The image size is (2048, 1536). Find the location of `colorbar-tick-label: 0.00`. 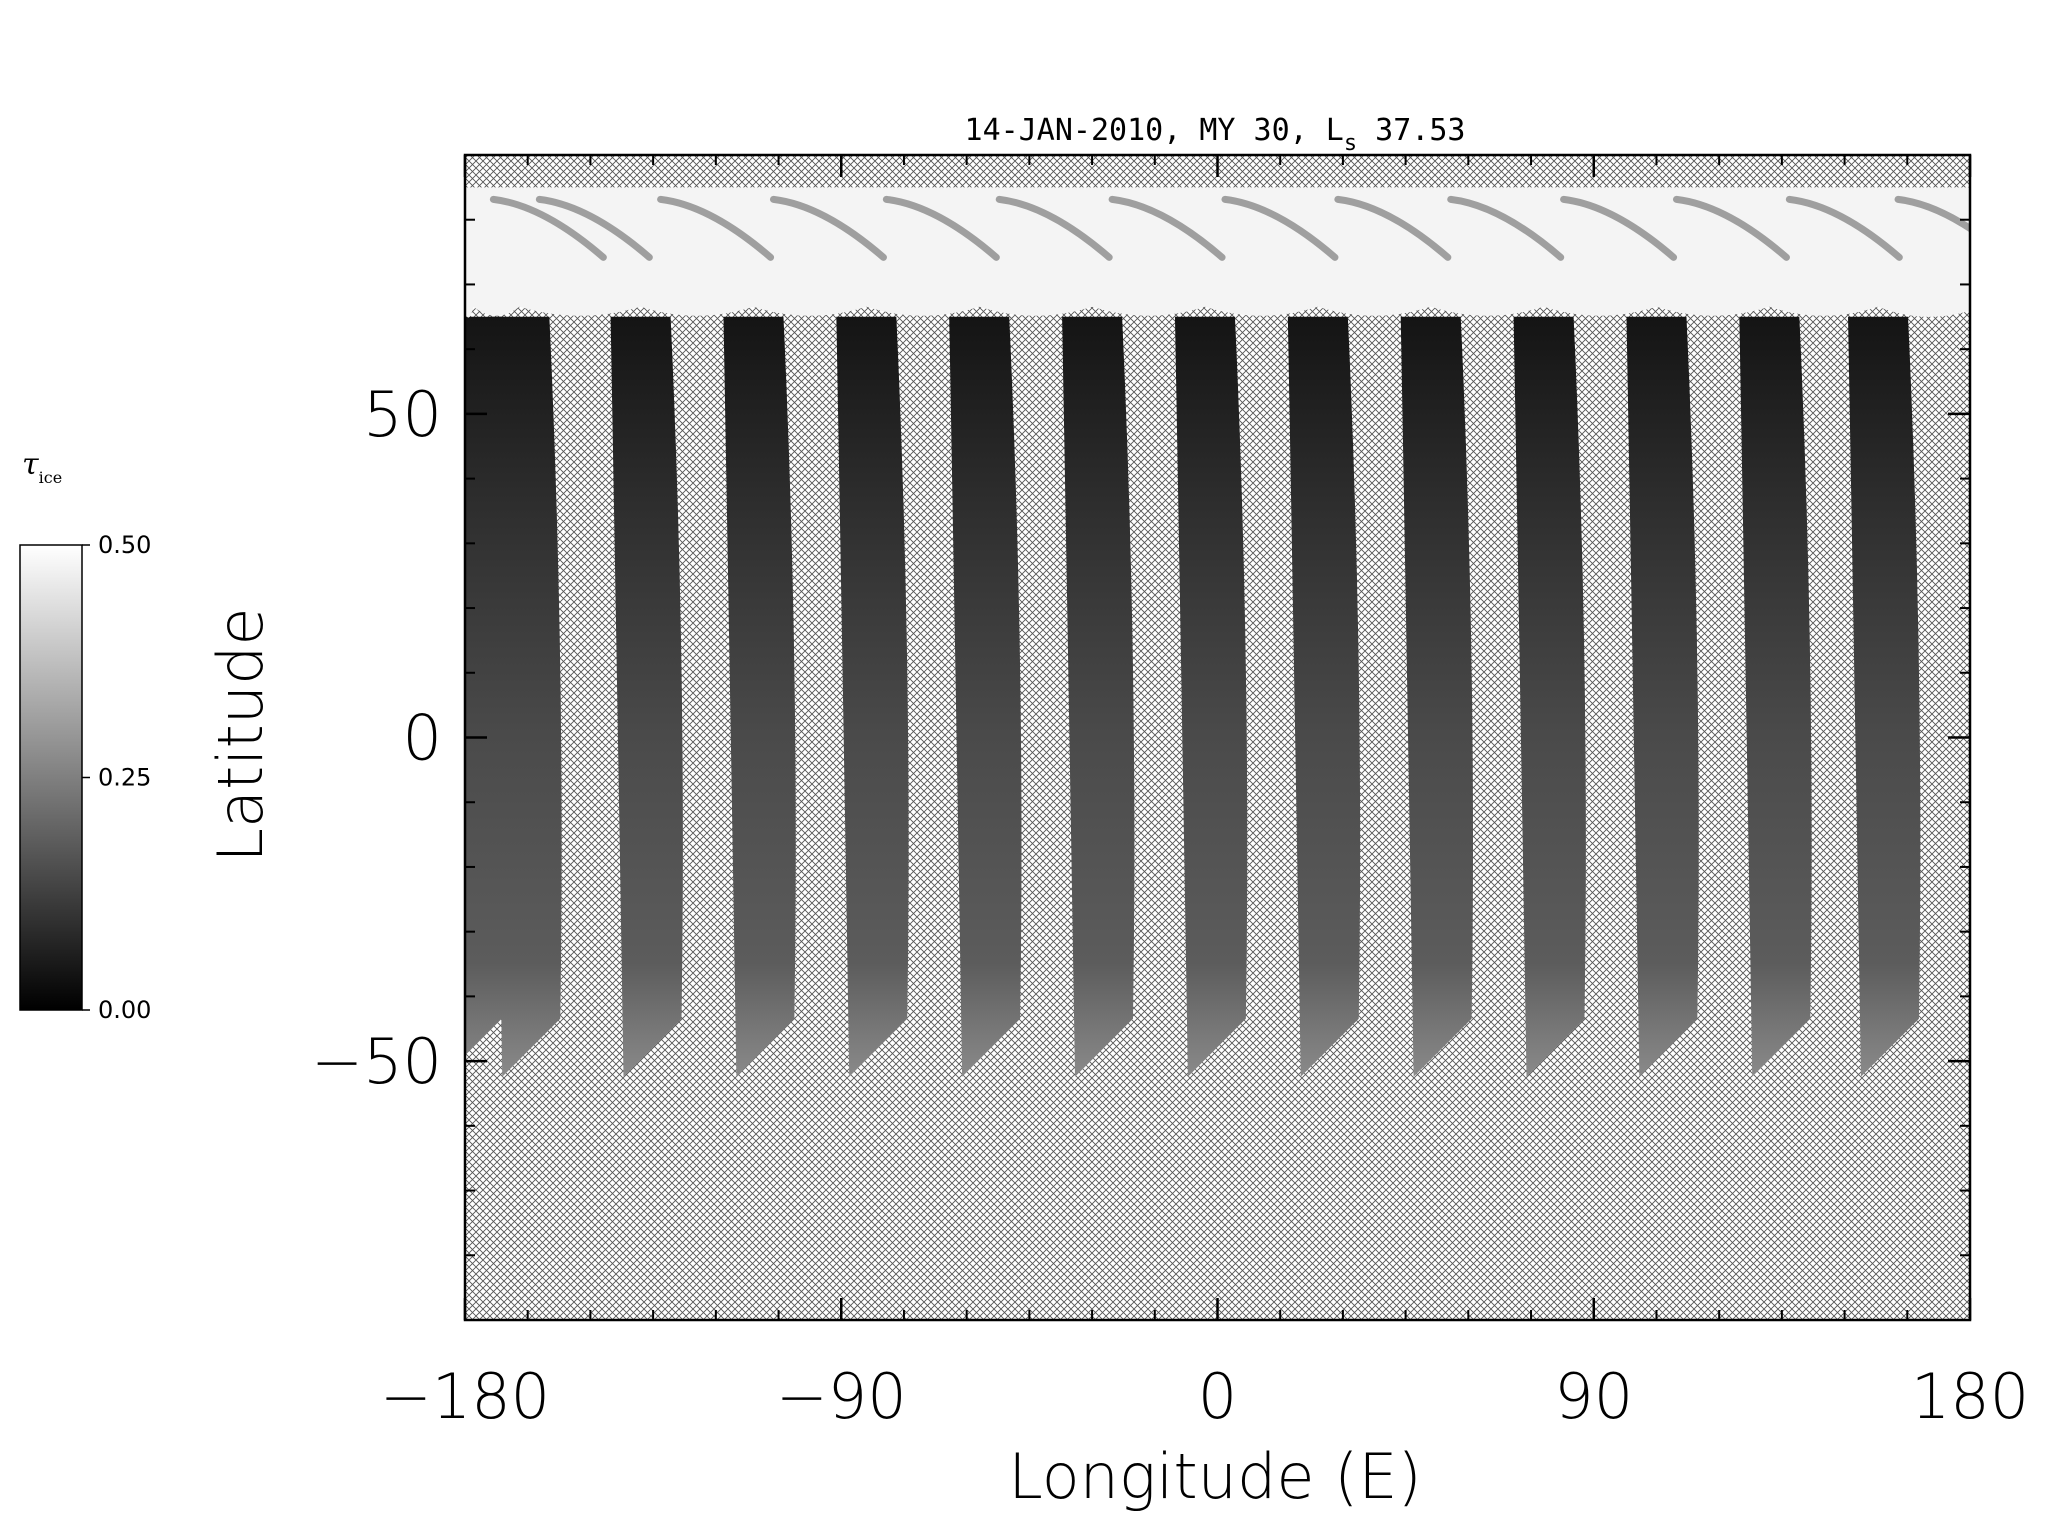

colorbar-tick-label: 0.00 is located at coordinates (124, 1010).